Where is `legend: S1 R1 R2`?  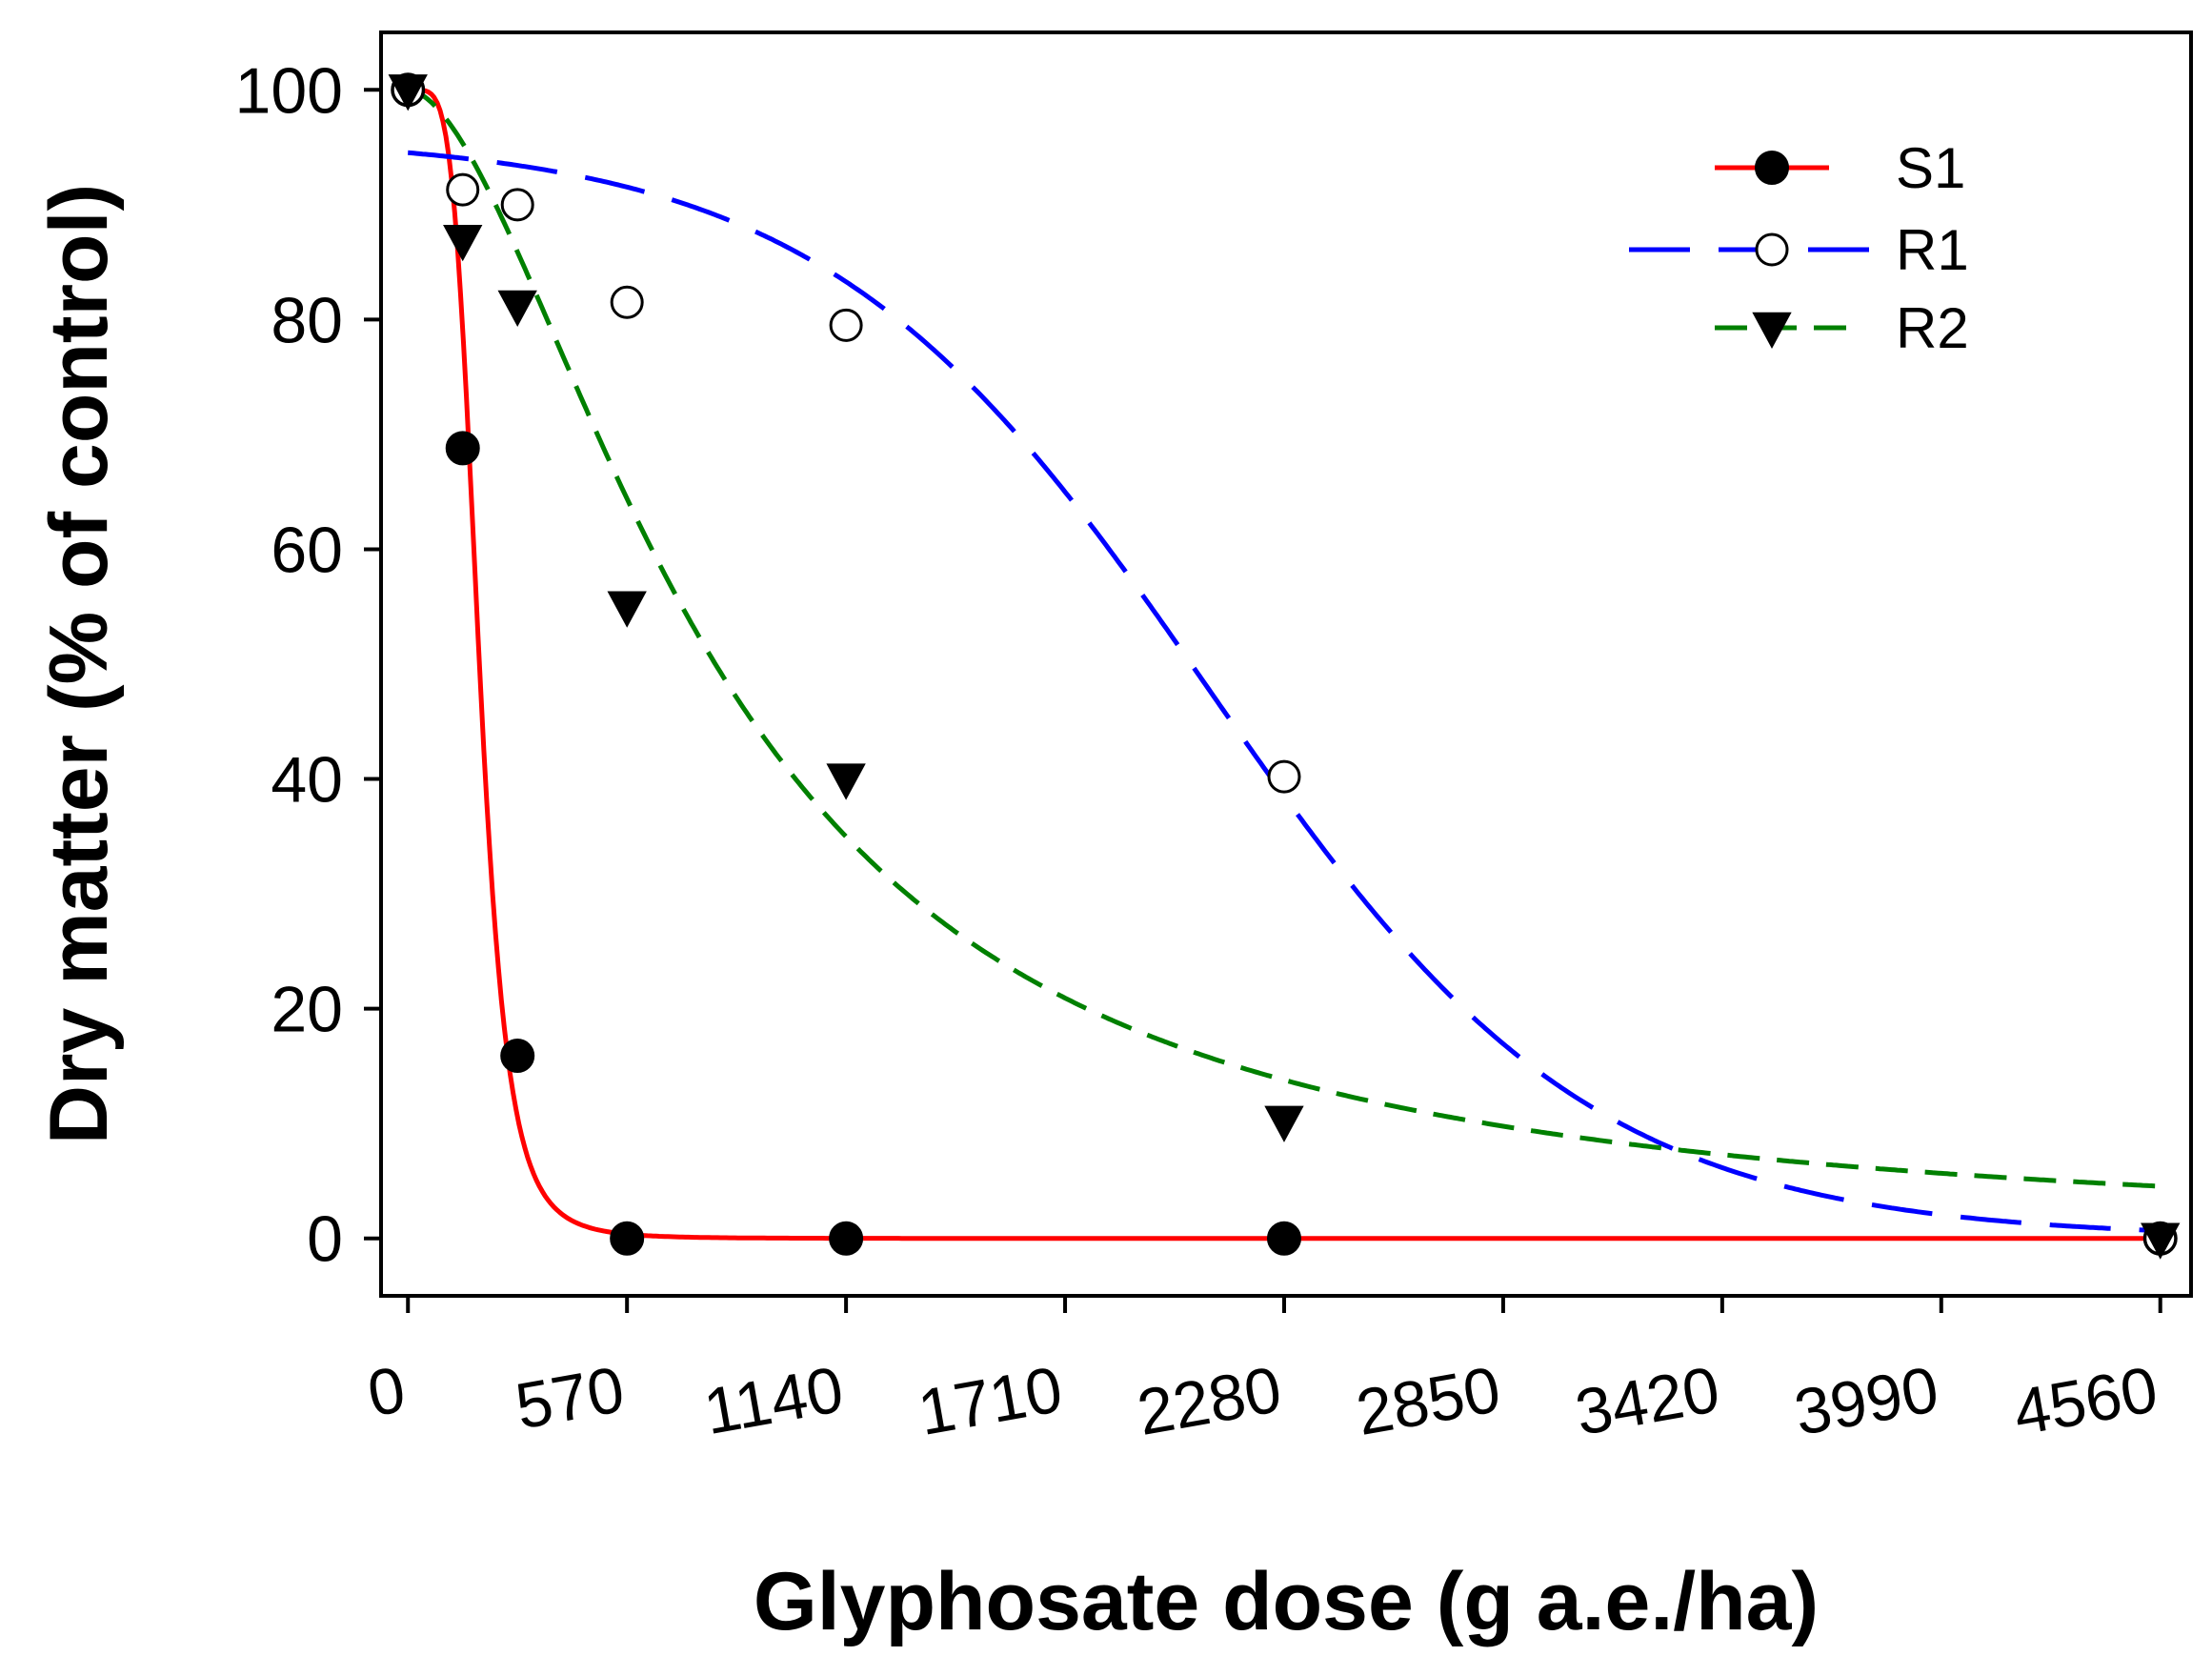
legend: S1 R1 R2 is located at coordinates (1799, 248).